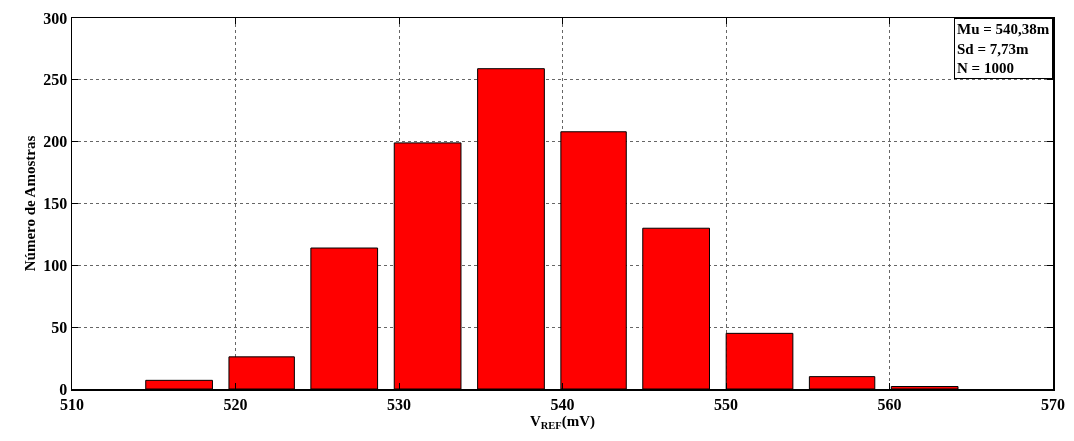  What do you see at coordinates (993, 48) in the screenshot?
I see `annotation: Sd = 7,73m` at bounding box center [993, 48].